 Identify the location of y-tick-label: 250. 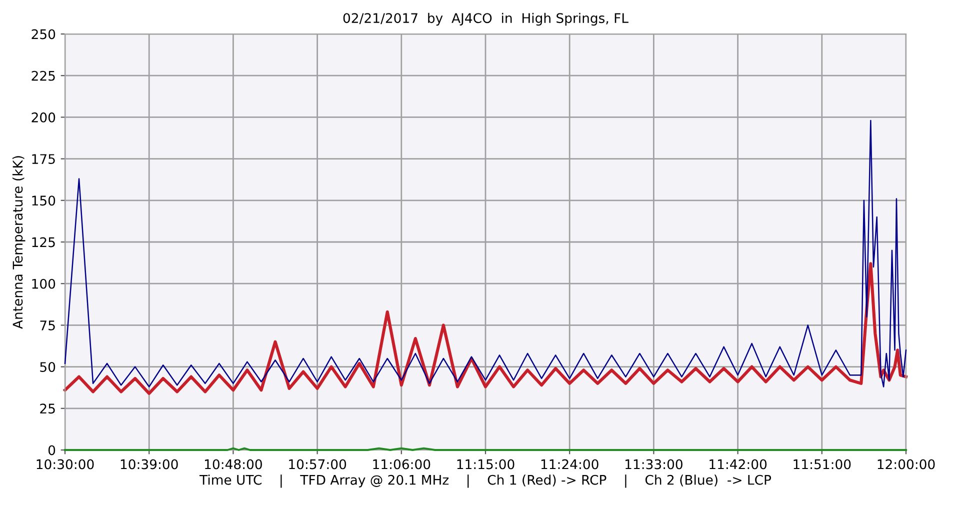
(44, 34).